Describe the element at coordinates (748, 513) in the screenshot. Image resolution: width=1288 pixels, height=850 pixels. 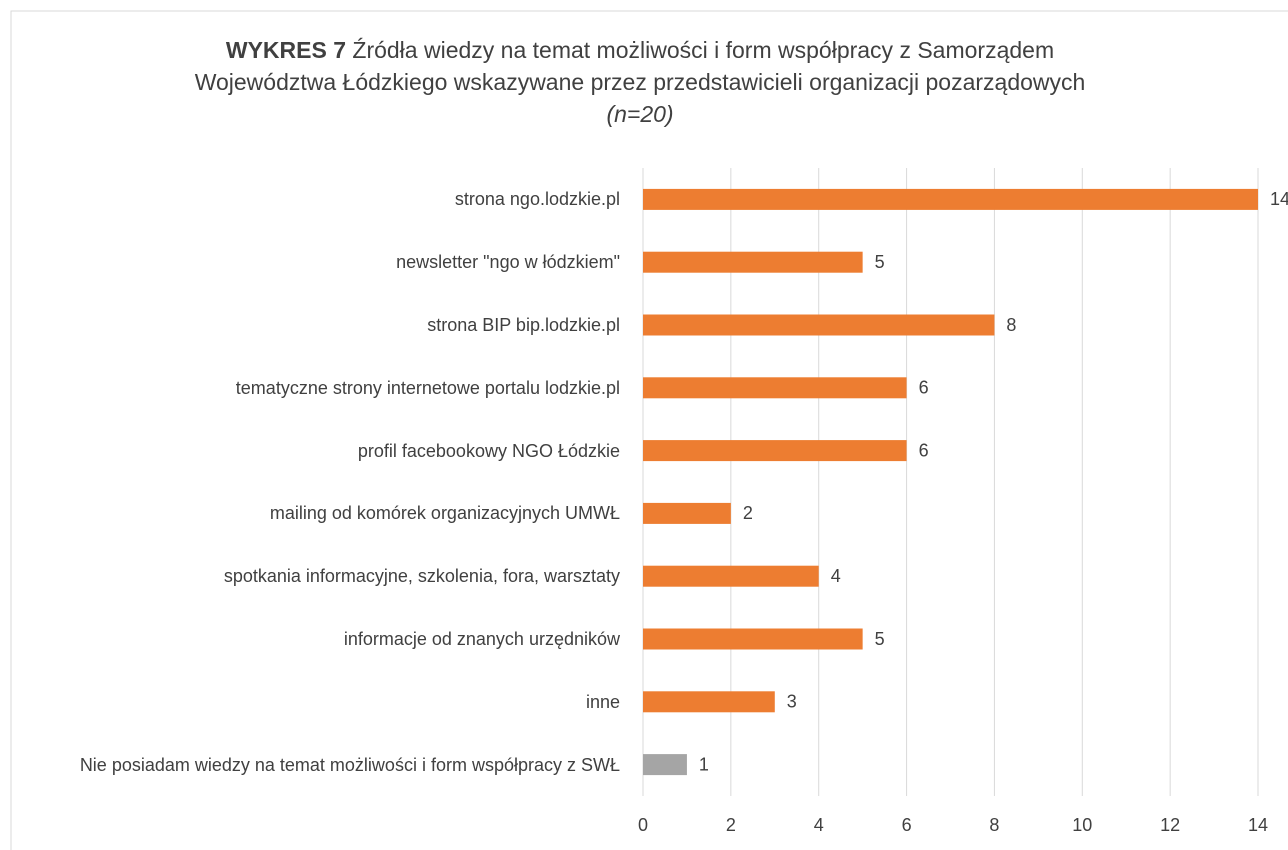
I see `data-label: 2` at that location.